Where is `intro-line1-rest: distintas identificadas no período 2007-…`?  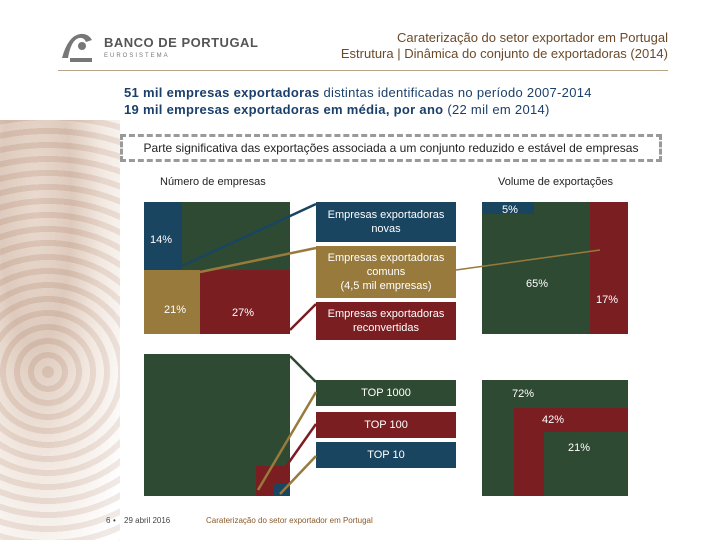
intro-line1-rest: distintas identificadas no período 2007-… is located at coordinates (455, 92).